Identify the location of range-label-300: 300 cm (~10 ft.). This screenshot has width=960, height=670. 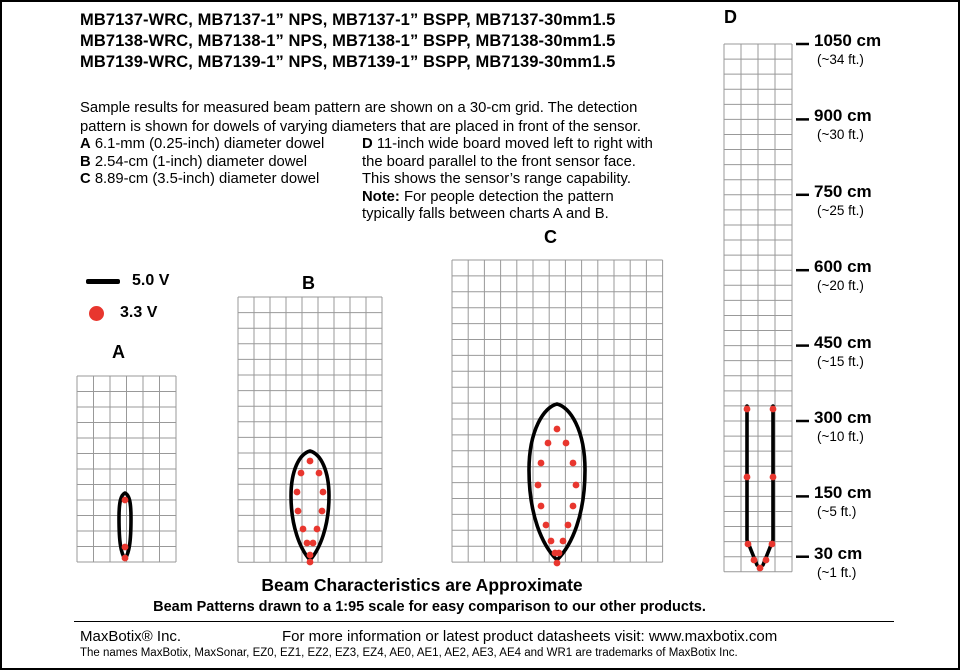
(843, 426).